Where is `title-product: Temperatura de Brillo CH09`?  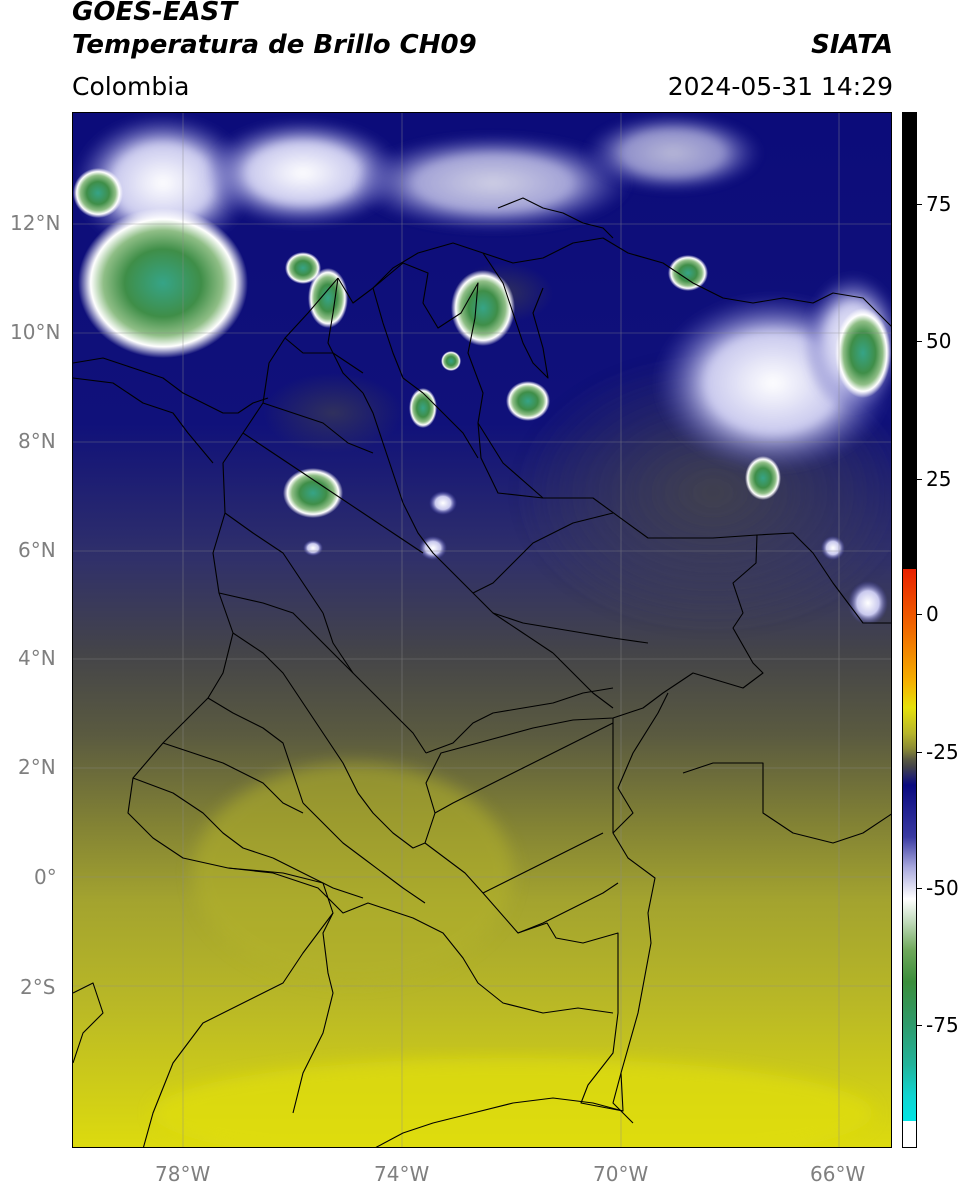 title-product: Temperatura de Brillo CH09 is located at coordinates (274, 45).